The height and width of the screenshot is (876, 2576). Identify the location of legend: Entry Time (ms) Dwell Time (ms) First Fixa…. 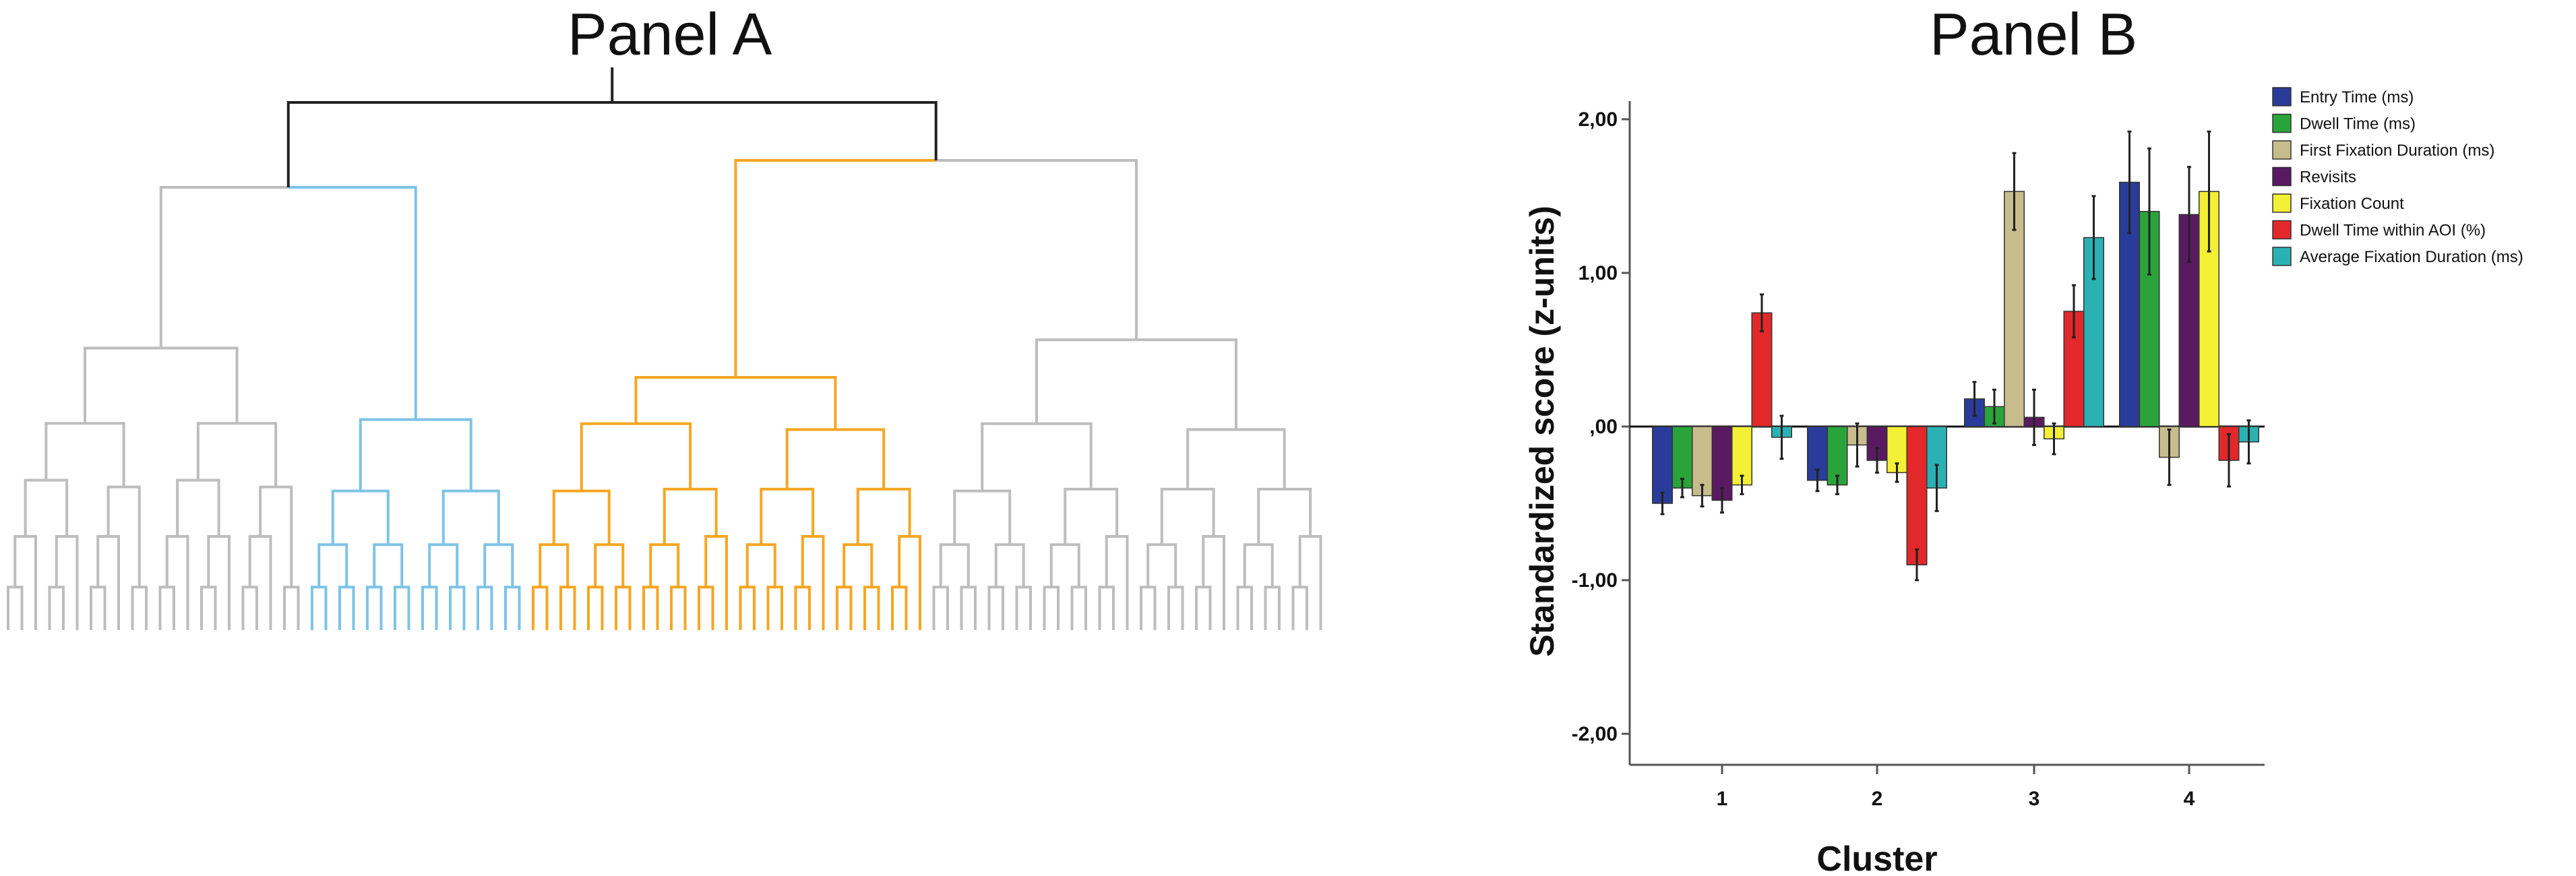
(2397, 176).